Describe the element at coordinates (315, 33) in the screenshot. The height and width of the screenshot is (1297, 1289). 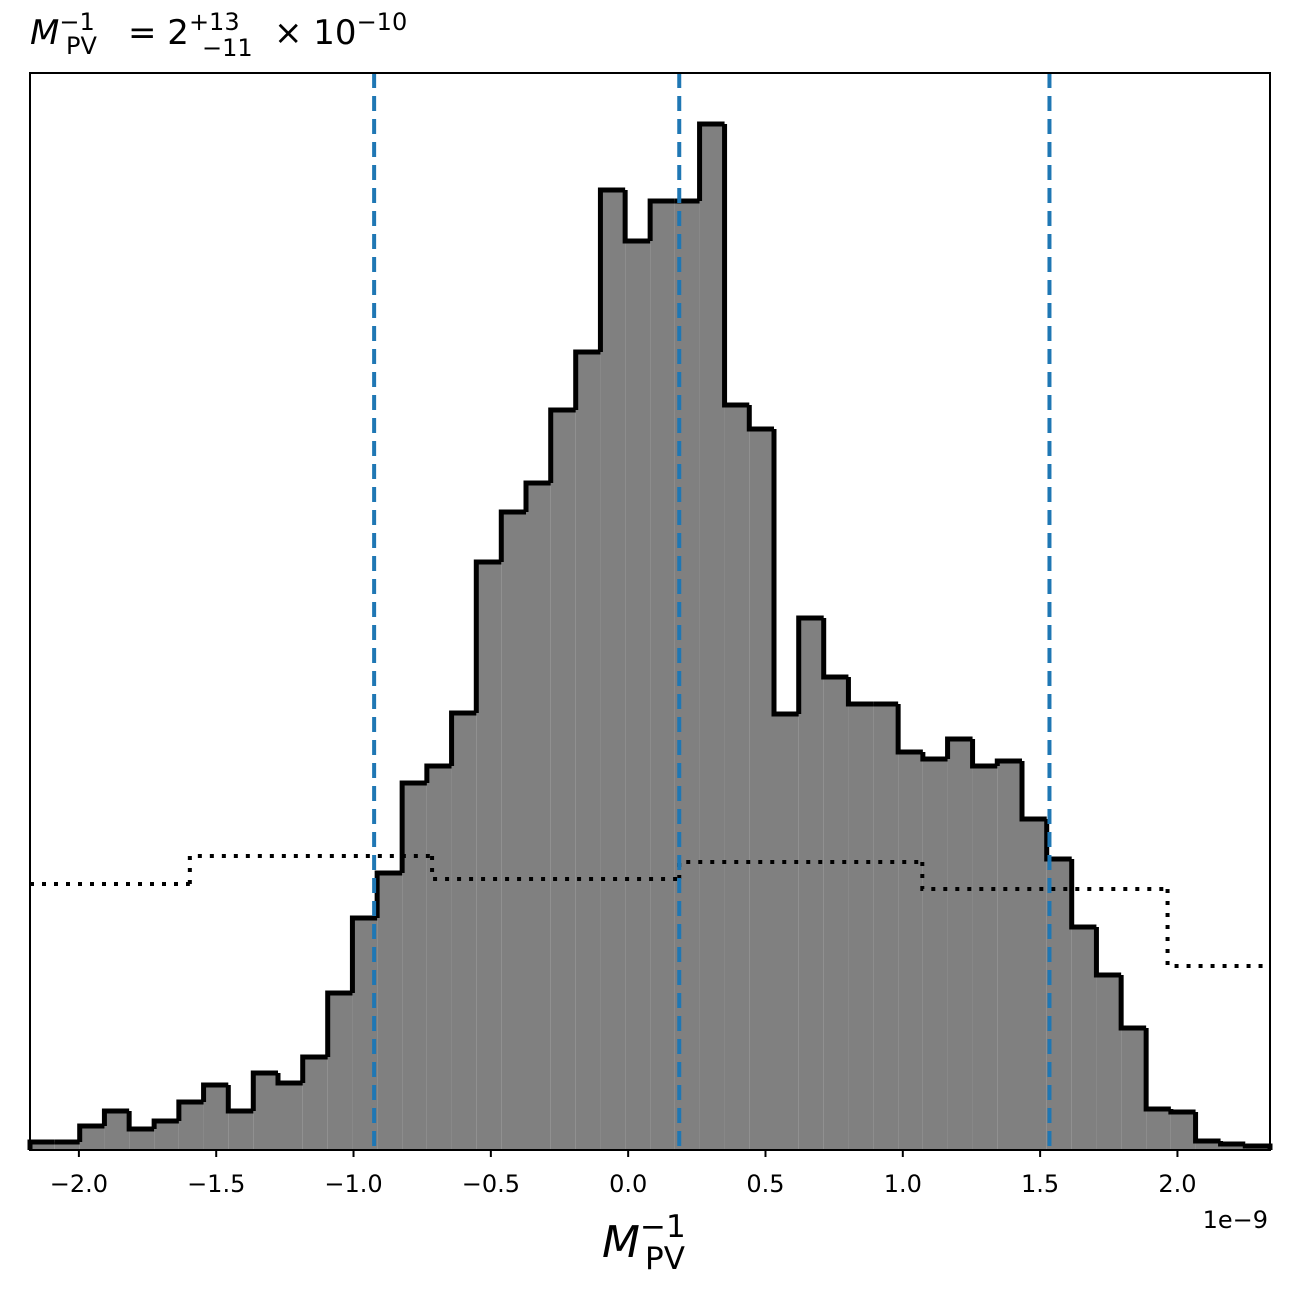
I see `title-times: × 10` at that location.